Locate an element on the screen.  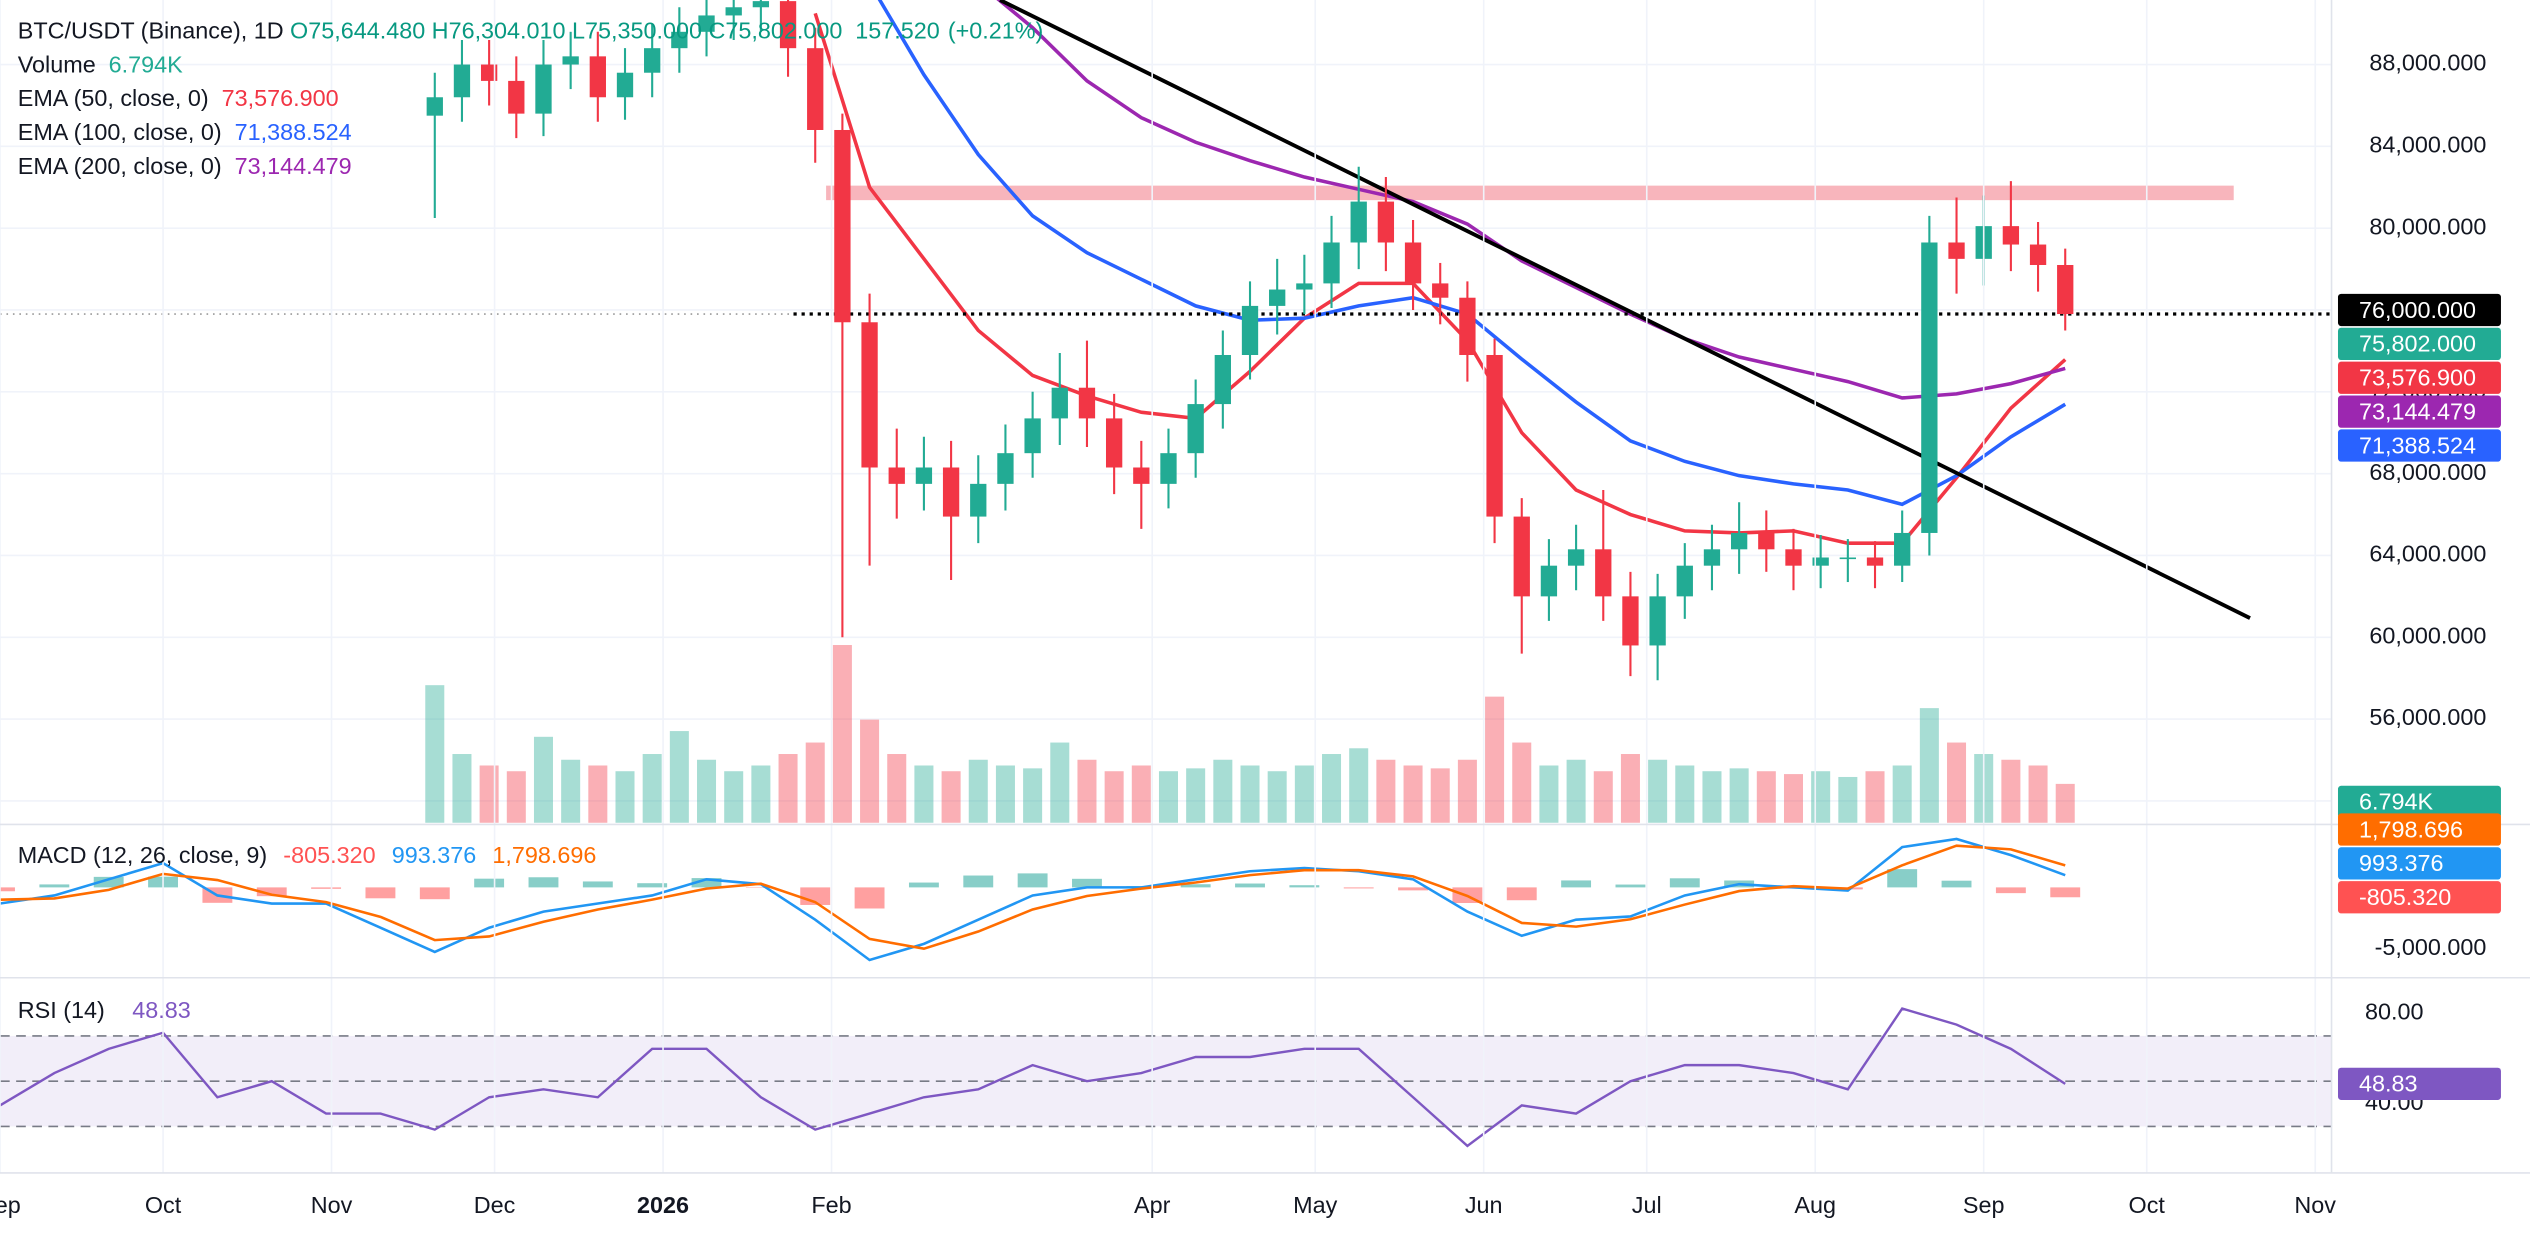
y-tick-label: -5,000.000 is located at coordinates (2431, 947).